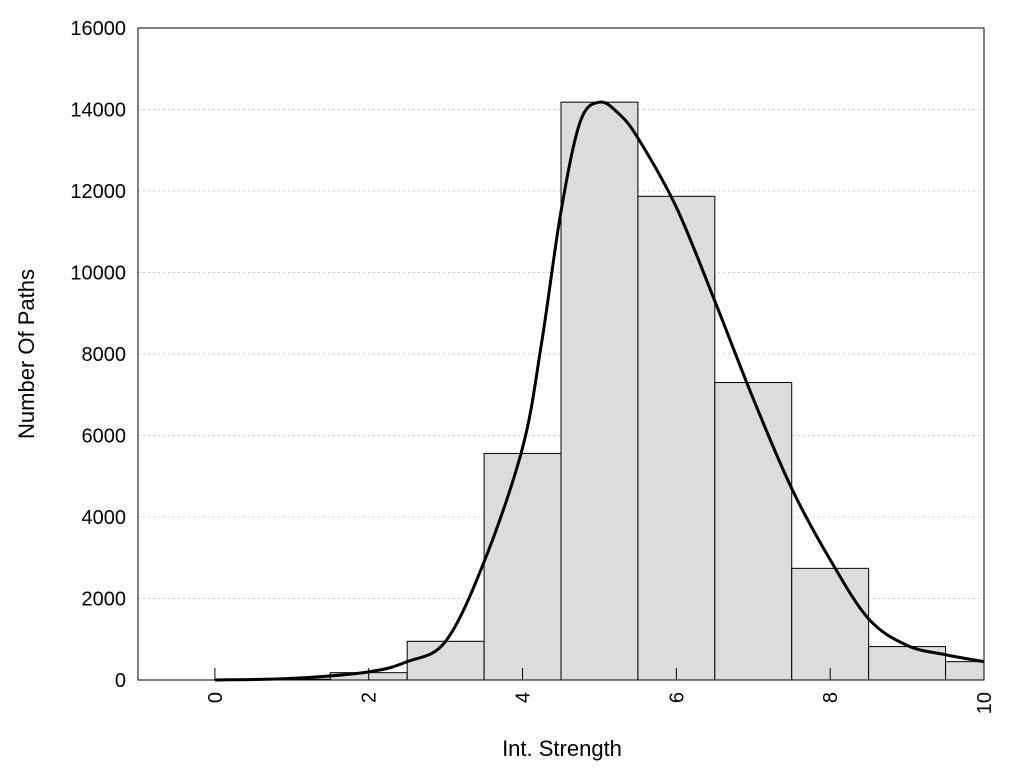 The width and height of the screenshot is (1024, 768). What do you see at coordinates (98, 29) in the screenshot?
I see `y-tick-label: 16000` at bounding box center [98, 29].